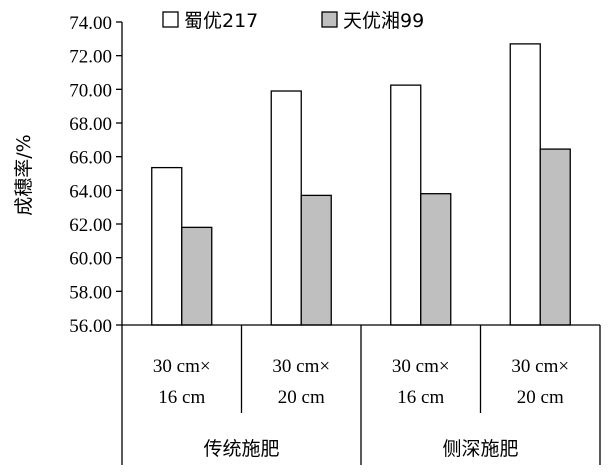  I want to click on y-tick-label: 68.00, so click(90, 124).